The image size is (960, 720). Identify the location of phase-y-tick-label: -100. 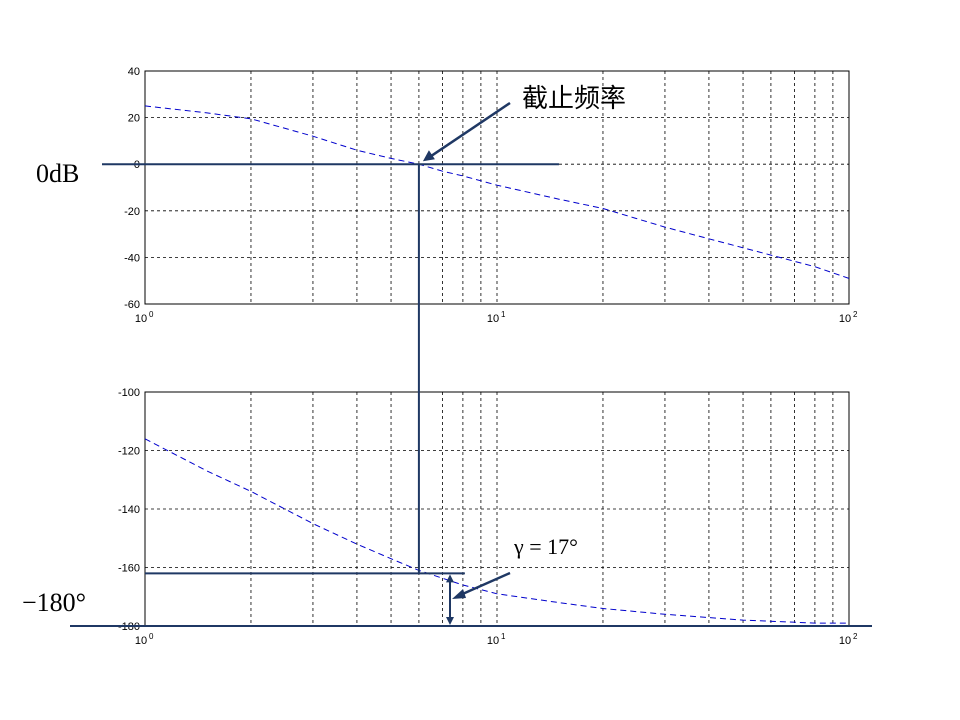
(129, 393).